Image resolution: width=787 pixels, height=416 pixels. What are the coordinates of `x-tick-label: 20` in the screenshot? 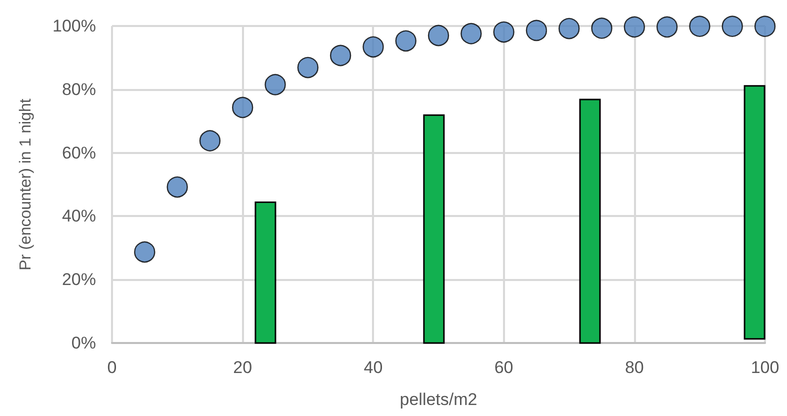 It's located at (242, 367).